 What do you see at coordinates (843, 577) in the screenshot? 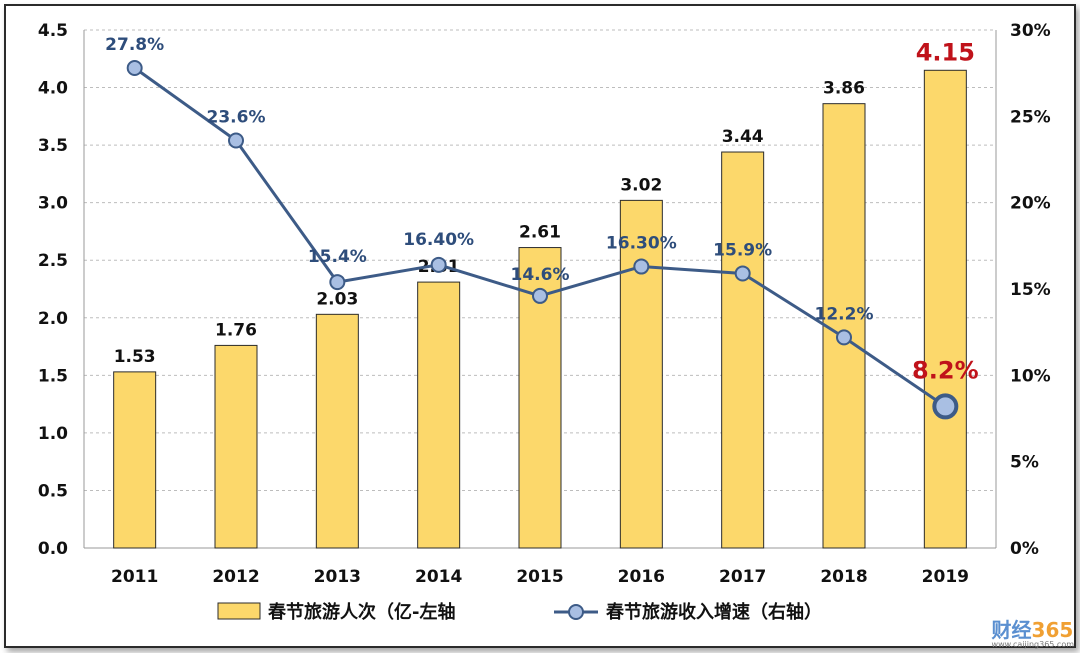
I see `x-tick-label: 2018` at bounding box center [843, 577].